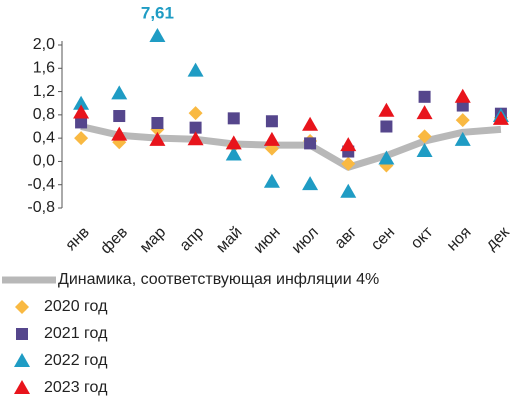 This screenshot has height=405, width=529. I want to click on x-tick-label: апр, so click(192, 239).